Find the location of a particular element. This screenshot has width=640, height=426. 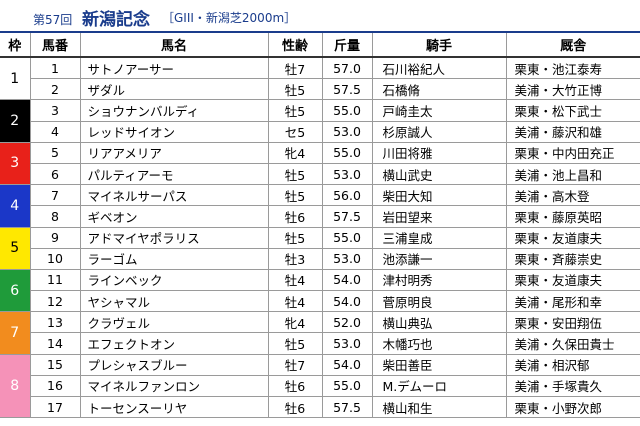

table-header-row: 枠 馬番 馬名 性齢 斤量 騎手 厩舎 is located at coordinates (320, 45).